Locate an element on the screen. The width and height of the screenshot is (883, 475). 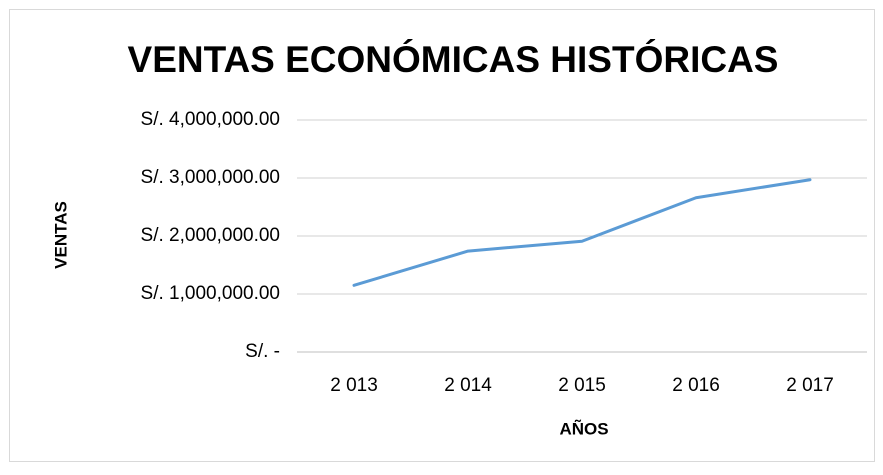
line-series is located at coordinates (582, 232).